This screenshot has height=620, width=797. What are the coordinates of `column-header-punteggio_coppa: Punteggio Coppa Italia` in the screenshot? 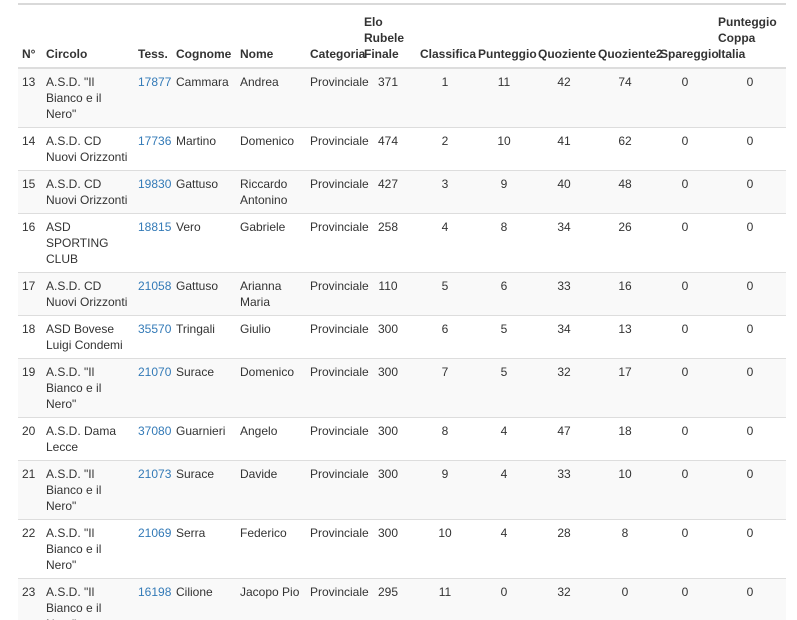 It's located at (750, 39).